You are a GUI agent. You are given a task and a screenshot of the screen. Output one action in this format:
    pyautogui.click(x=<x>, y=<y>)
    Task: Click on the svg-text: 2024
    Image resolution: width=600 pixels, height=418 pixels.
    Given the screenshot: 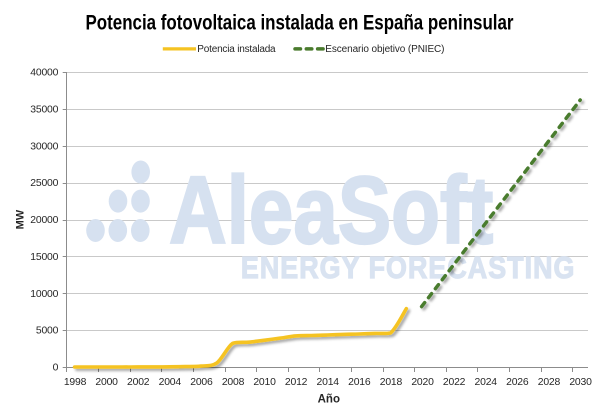 What is the action you would take?
    pyautogui.click(x=486, y=382)
    